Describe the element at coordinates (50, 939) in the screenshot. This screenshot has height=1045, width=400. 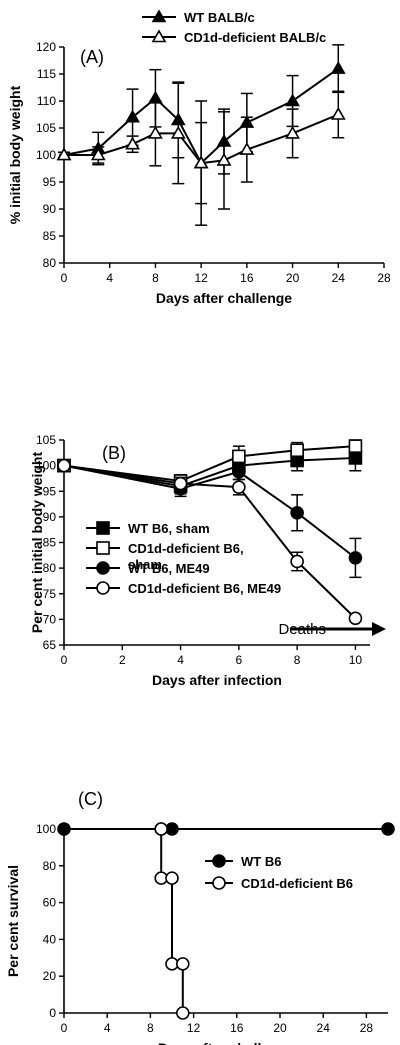
I see `y-tick-label: 40` at that location.